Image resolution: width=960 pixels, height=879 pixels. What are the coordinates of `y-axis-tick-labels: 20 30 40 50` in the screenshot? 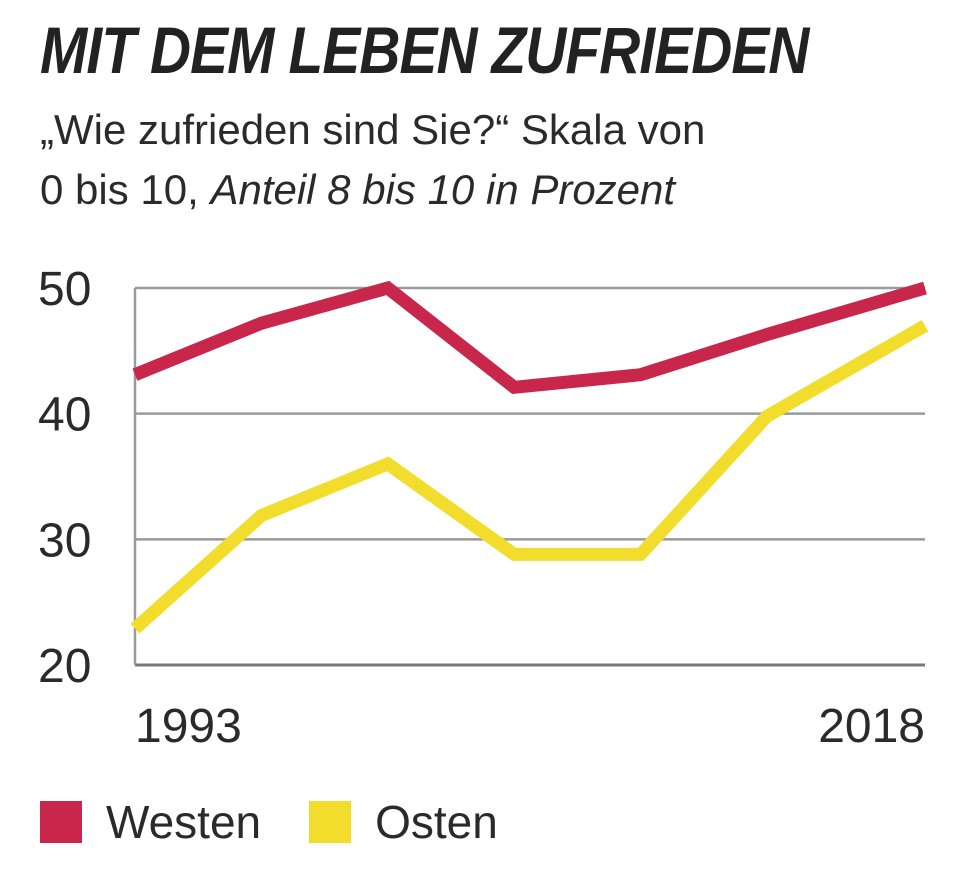 It's located at (64, 478).